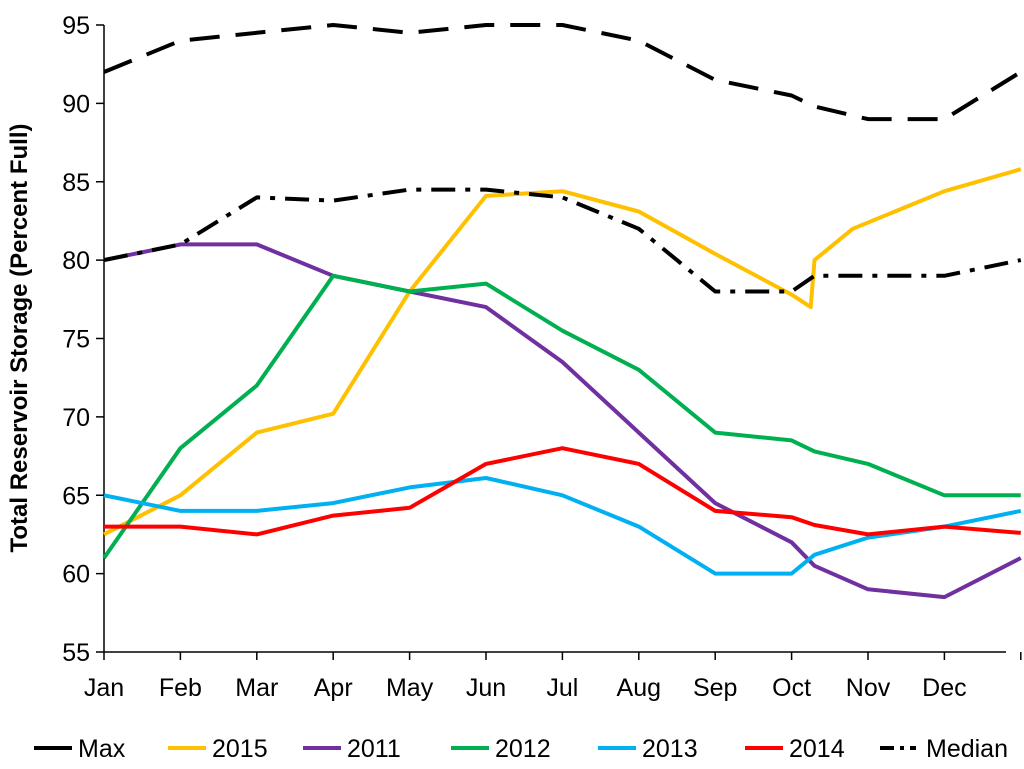 The image size is (1024, 769). What do you see at coordinates (562, 491) in the screenshot?
I see `series-line-2014` at bounding box center [562, 491].